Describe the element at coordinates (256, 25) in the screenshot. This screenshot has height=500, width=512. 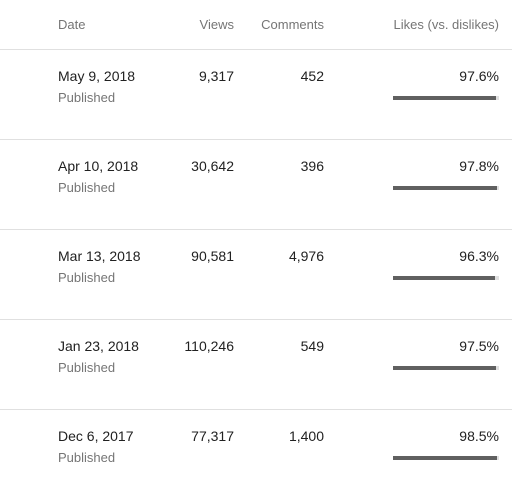
I see `table-header: Date Views Comments Likes (vs. dislikes)` at that location.